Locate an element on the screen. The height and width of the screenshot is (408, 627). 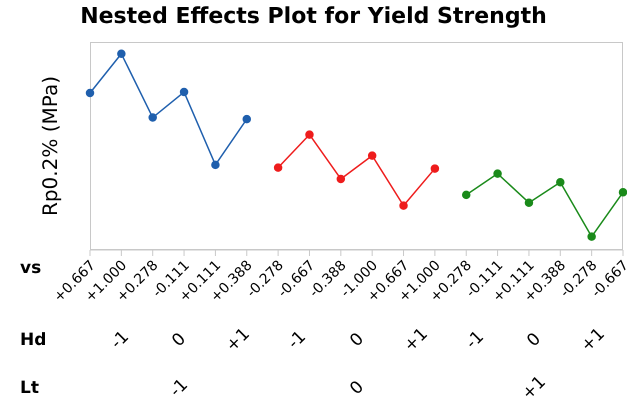
text: Hd is located at coordinates (33, 340).